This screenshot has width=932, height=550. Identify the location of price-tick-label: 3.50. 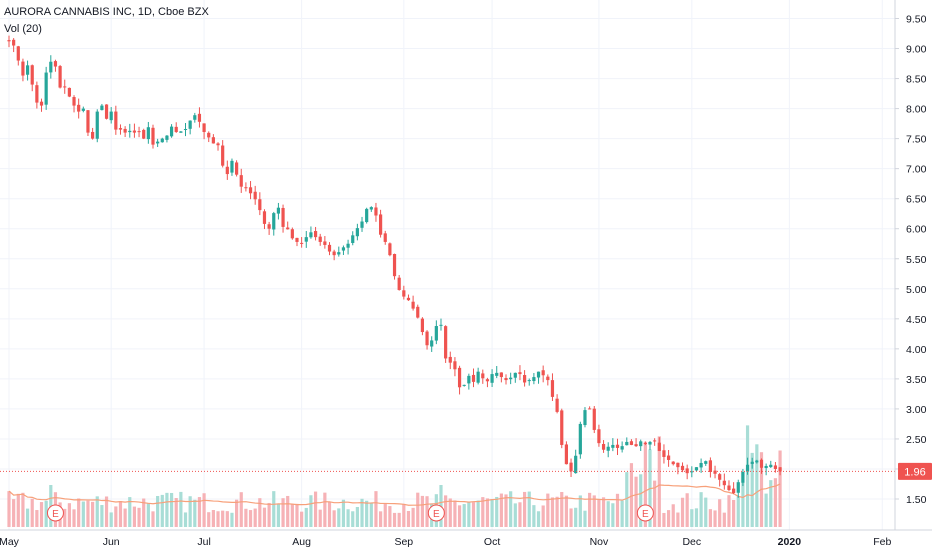
(916, 380).